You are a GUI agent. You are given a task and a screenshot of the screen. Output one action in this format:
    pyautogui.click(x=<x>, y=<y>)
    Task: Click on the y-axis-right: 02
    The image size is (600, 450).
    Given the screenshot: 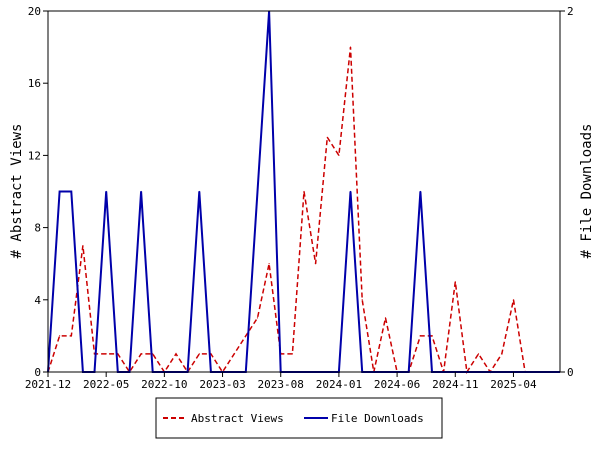 What is the action you would take?
    pyautogui.click(x=567, y=192)
    